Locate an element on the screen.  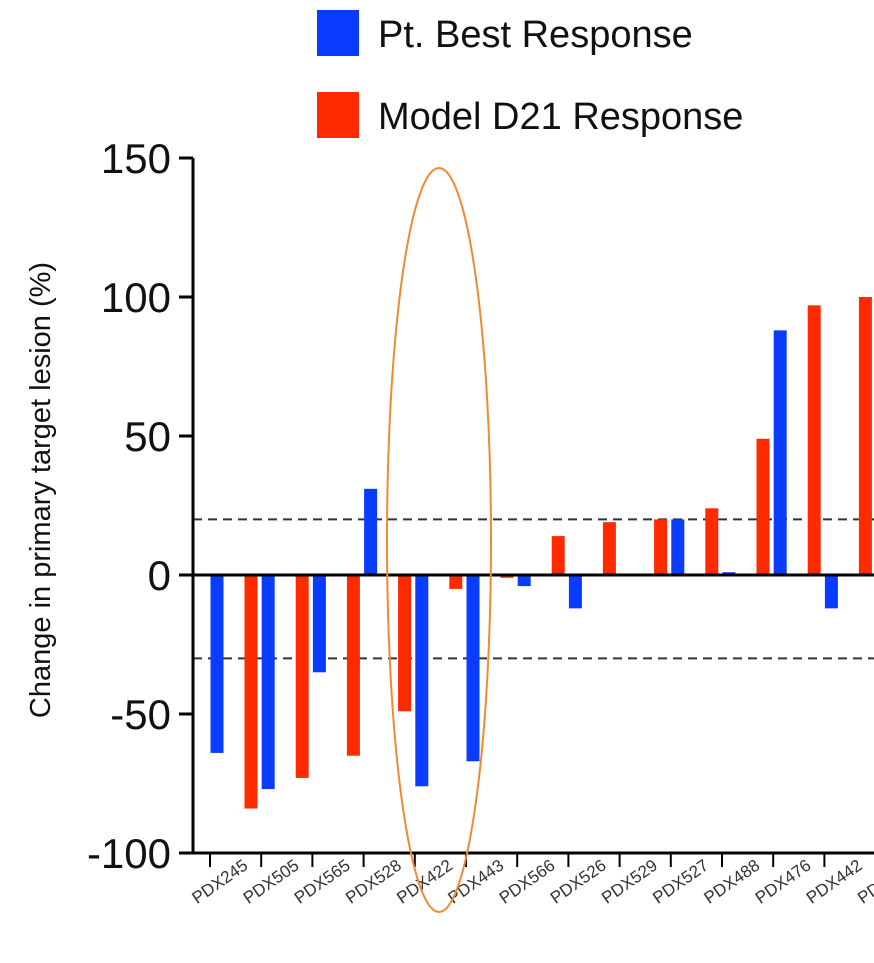
x-tick-label-pdx528: PDX528 is located at coordinates (373, 882).